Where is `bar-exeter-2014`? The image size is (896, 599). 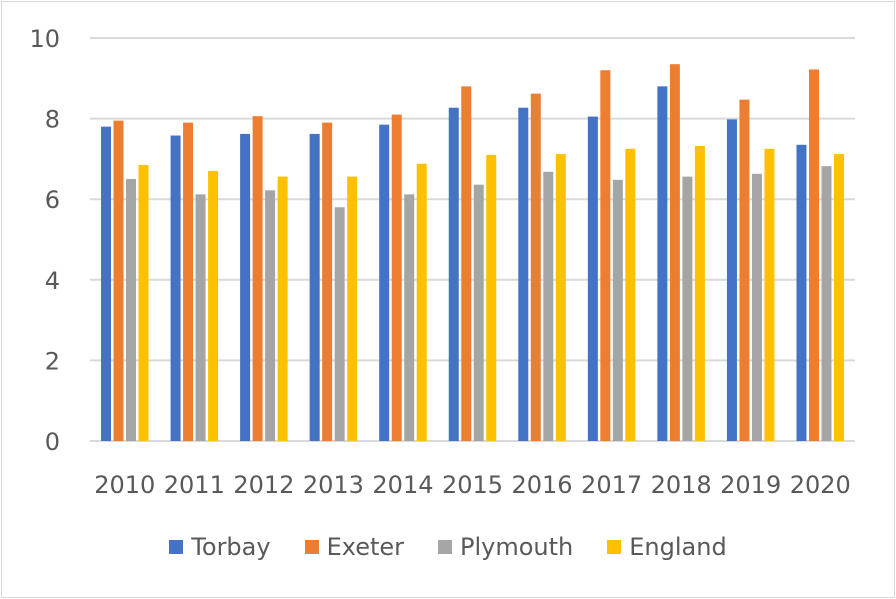 bar-exeter-2014 is located at coordinates (396, 277).